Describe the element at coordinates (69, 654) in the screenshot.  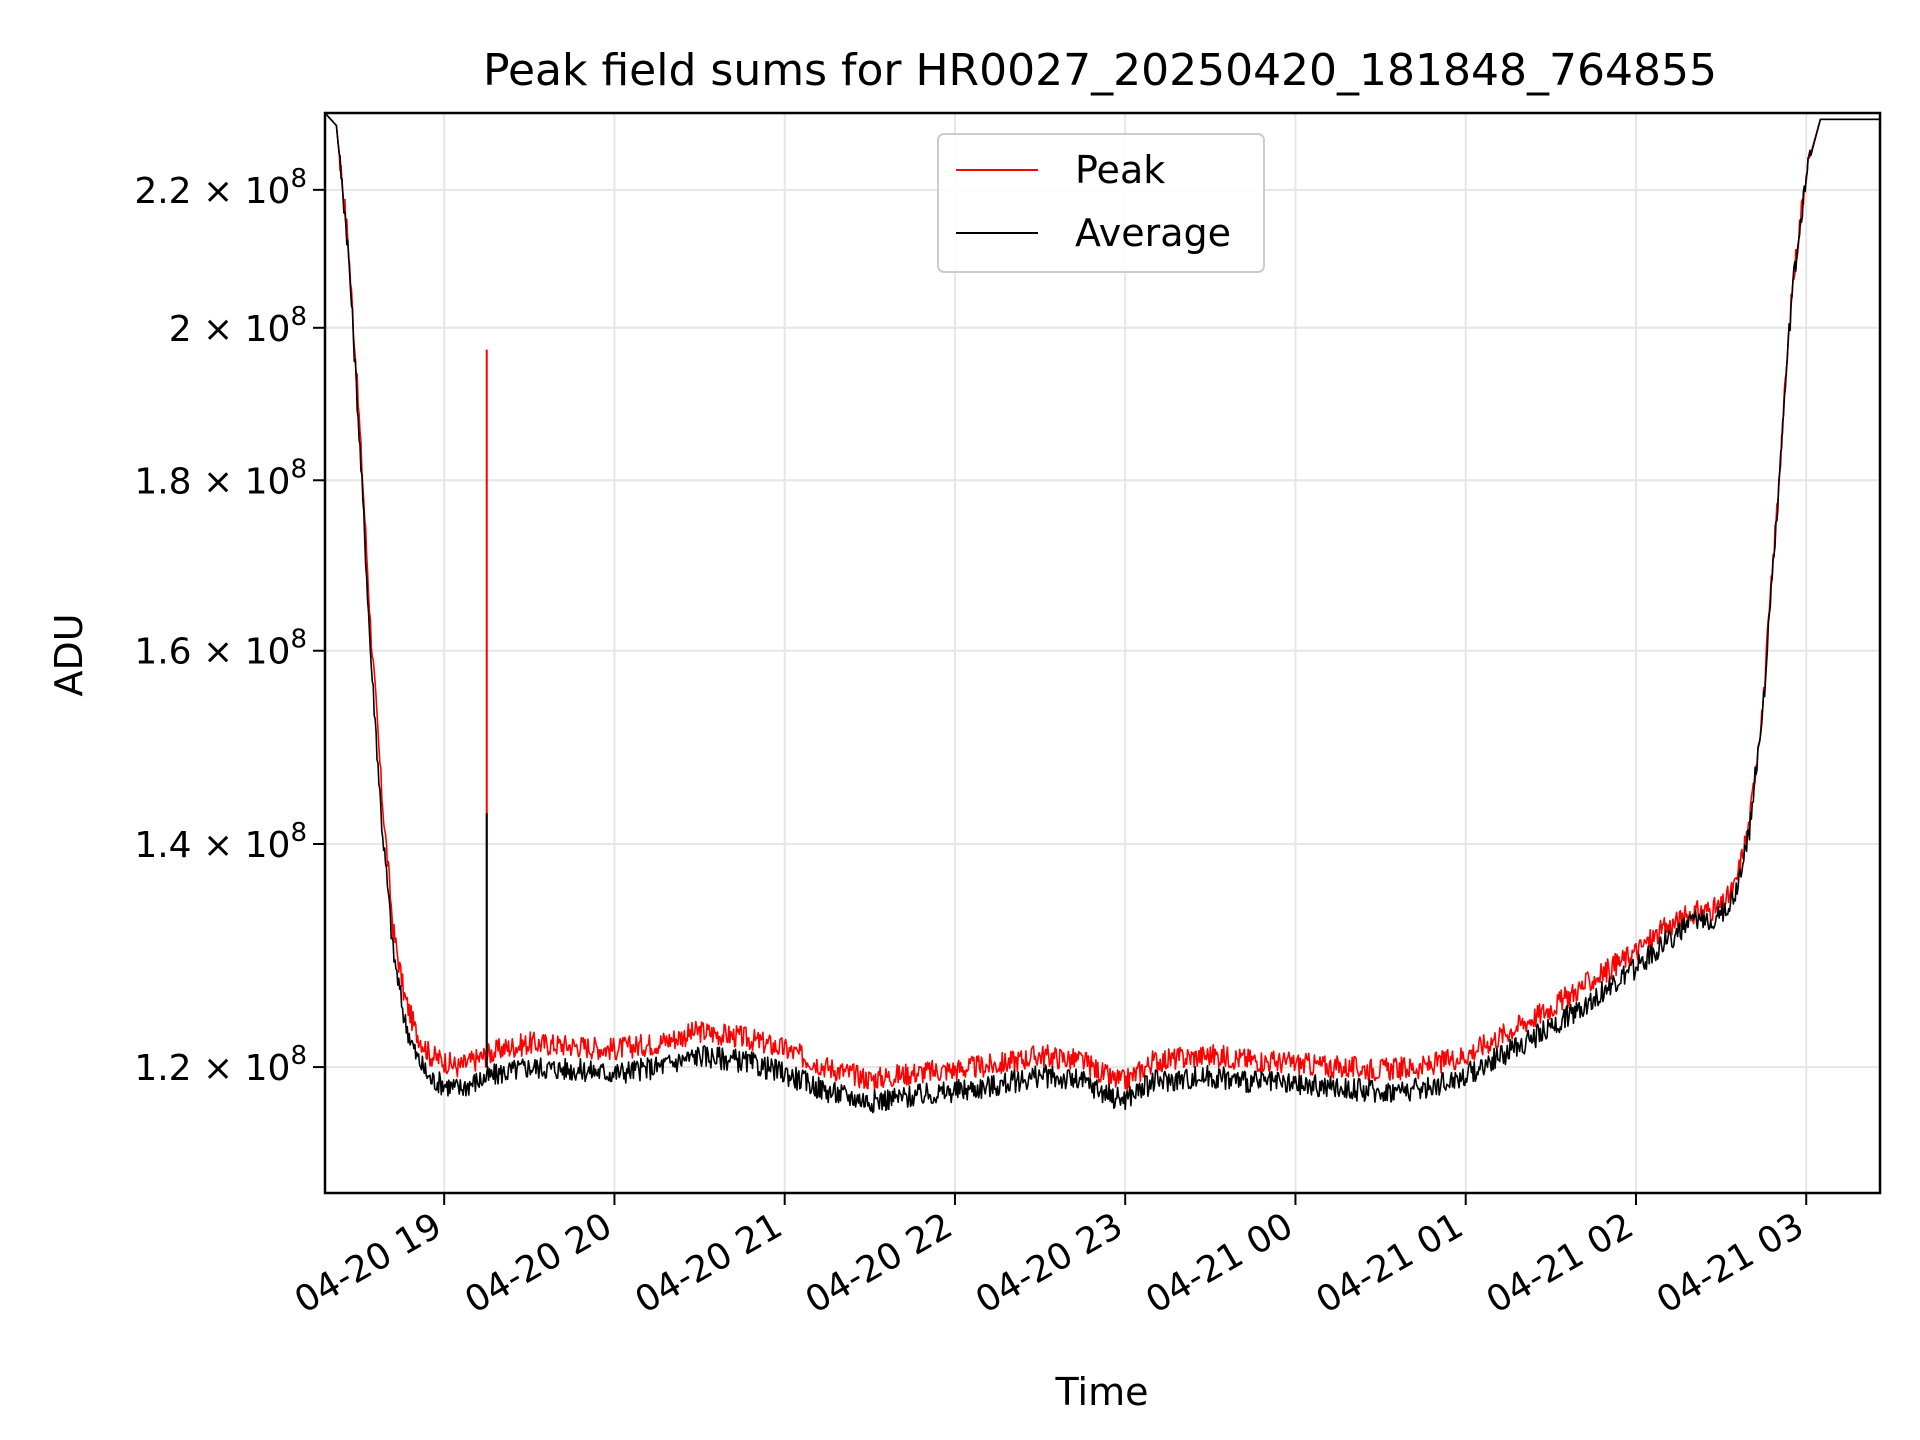
I see `y-axis-label: ADU` at that location.